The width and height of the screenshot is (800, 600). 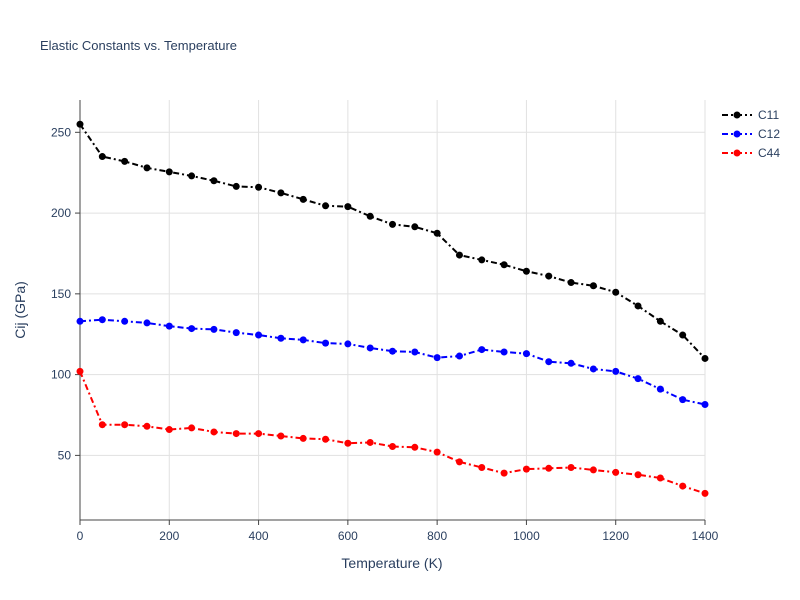 What do you see at coordinates (750, 115) in the screenshot?
I see `legend-item-c11: C11` at bounding box center [750, 115].